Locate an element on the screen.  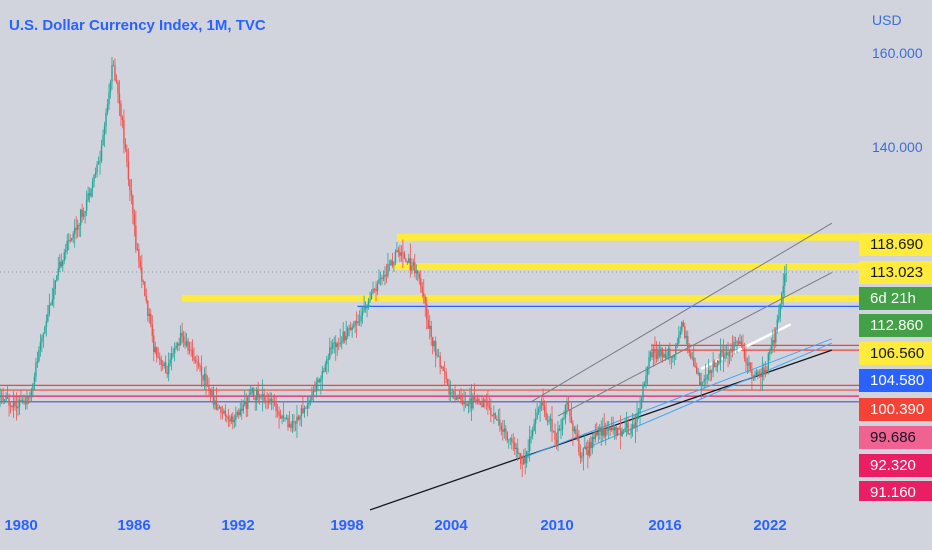
x-tick-label: 1992 is located at coordinates (238, 525).